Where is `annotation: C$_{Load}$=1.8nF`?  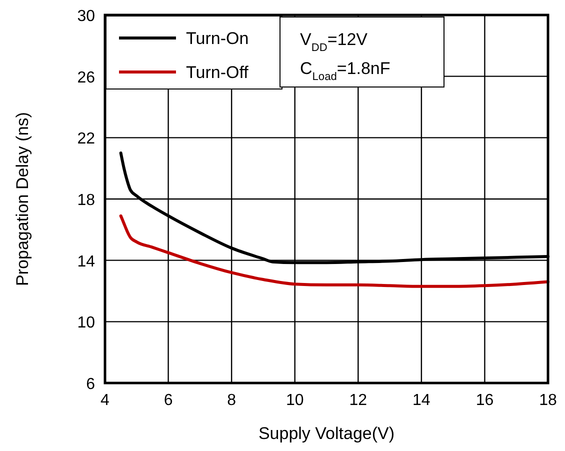 annotation: C$_{Load}$=1.8nF is located at coordinates (345, 71).